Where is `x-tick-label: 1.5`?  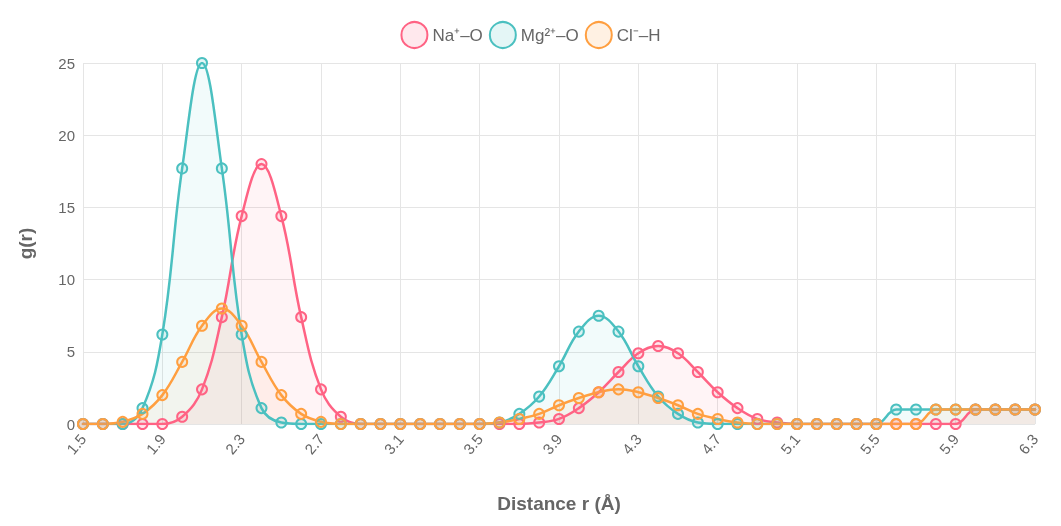 x-tick-label: 1.5 is located at coordinates (76, 444).